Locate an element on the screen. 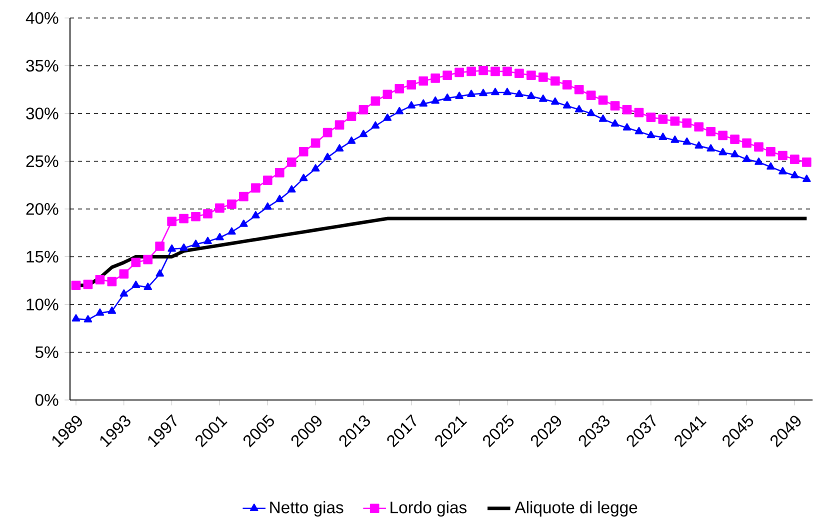 This screenshot has height=523, width=813. y-tick-label: 30% is located at coordinates (42, 114).